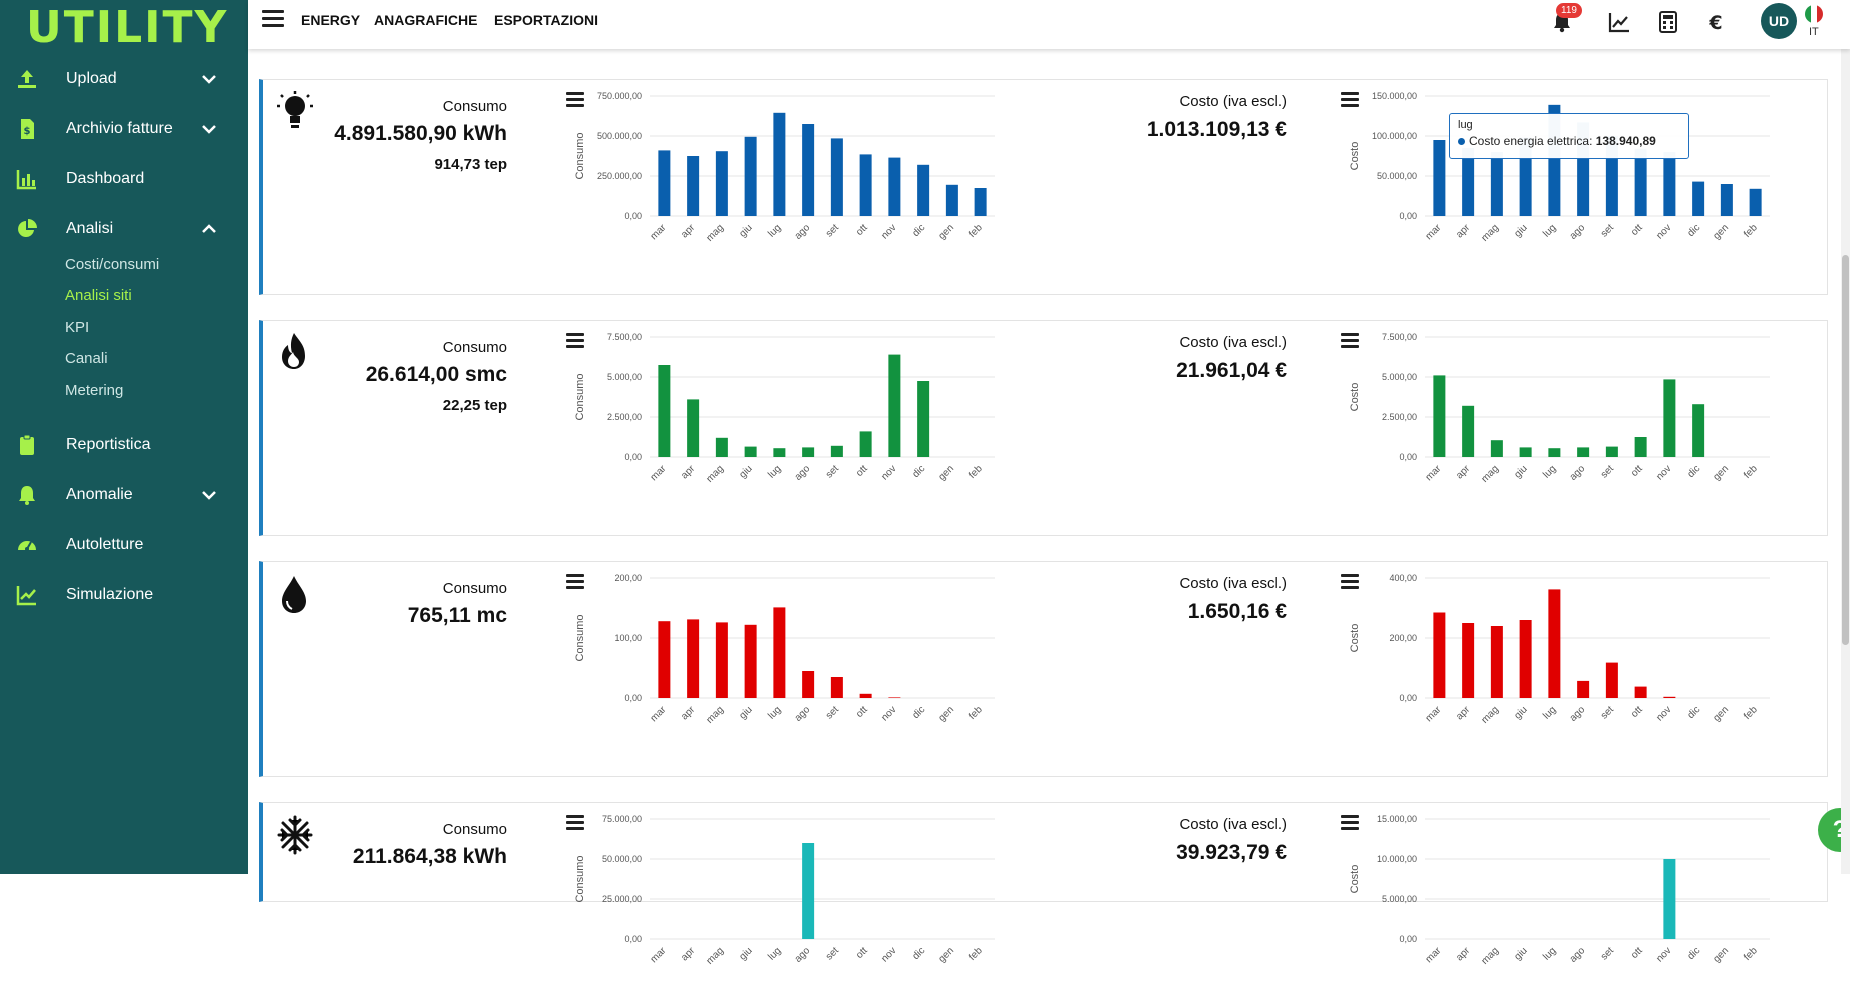  Describe the element at coordinates (124, 495) in the screenshot. I see `sidebar-item-anomalie: Anomalie` at that location.